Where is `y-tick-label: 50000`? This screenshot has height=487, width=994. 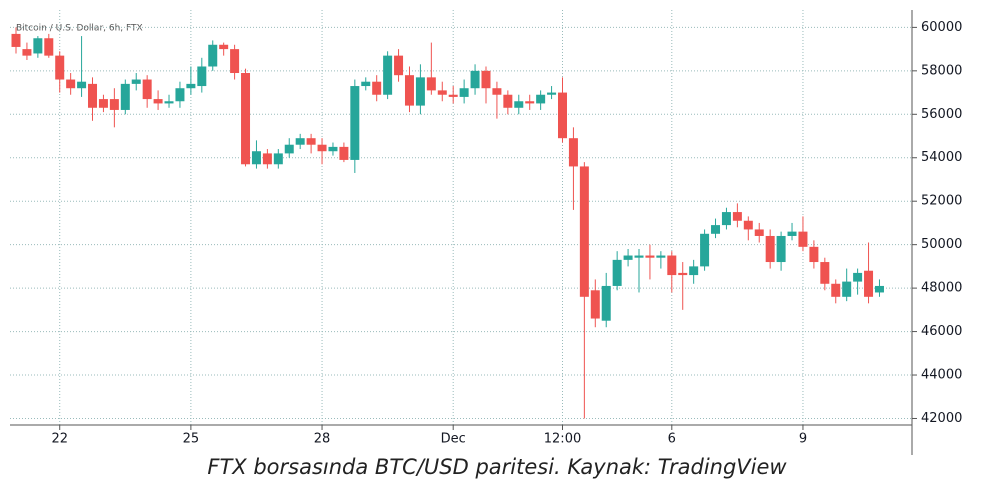
y-tick-label: 50000 is located at coordinates (941, 244).